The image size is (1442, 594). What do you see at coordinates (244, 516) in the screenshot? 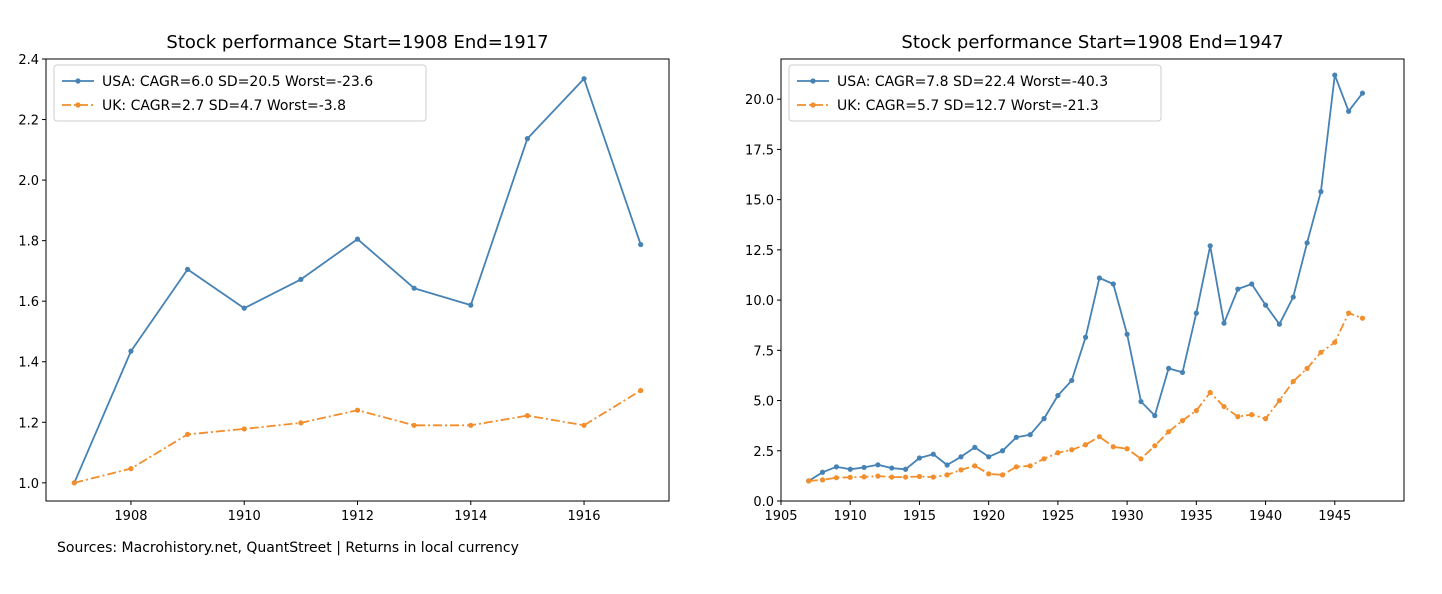
I see `x-tick-label: 1910` at bounding box center [244, 516].